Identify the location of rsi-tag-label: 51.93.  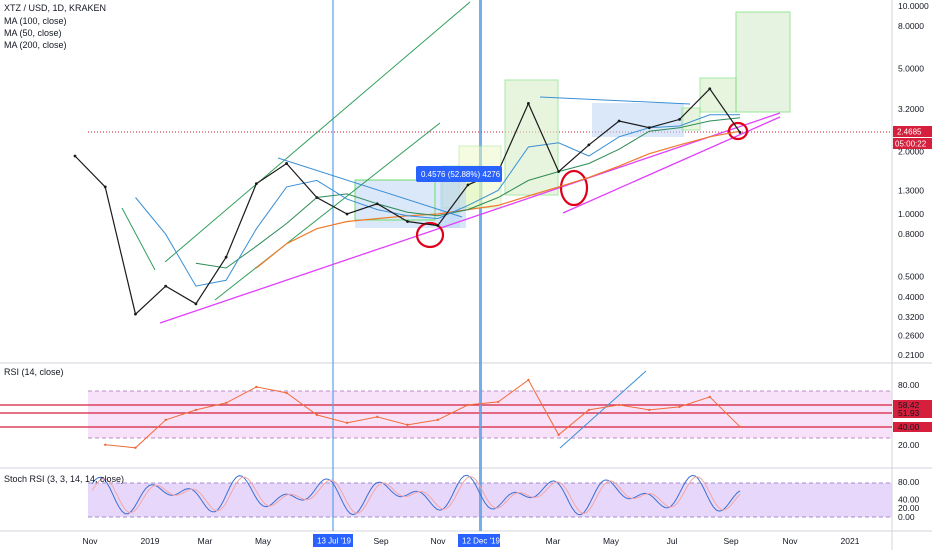
(909, 413).